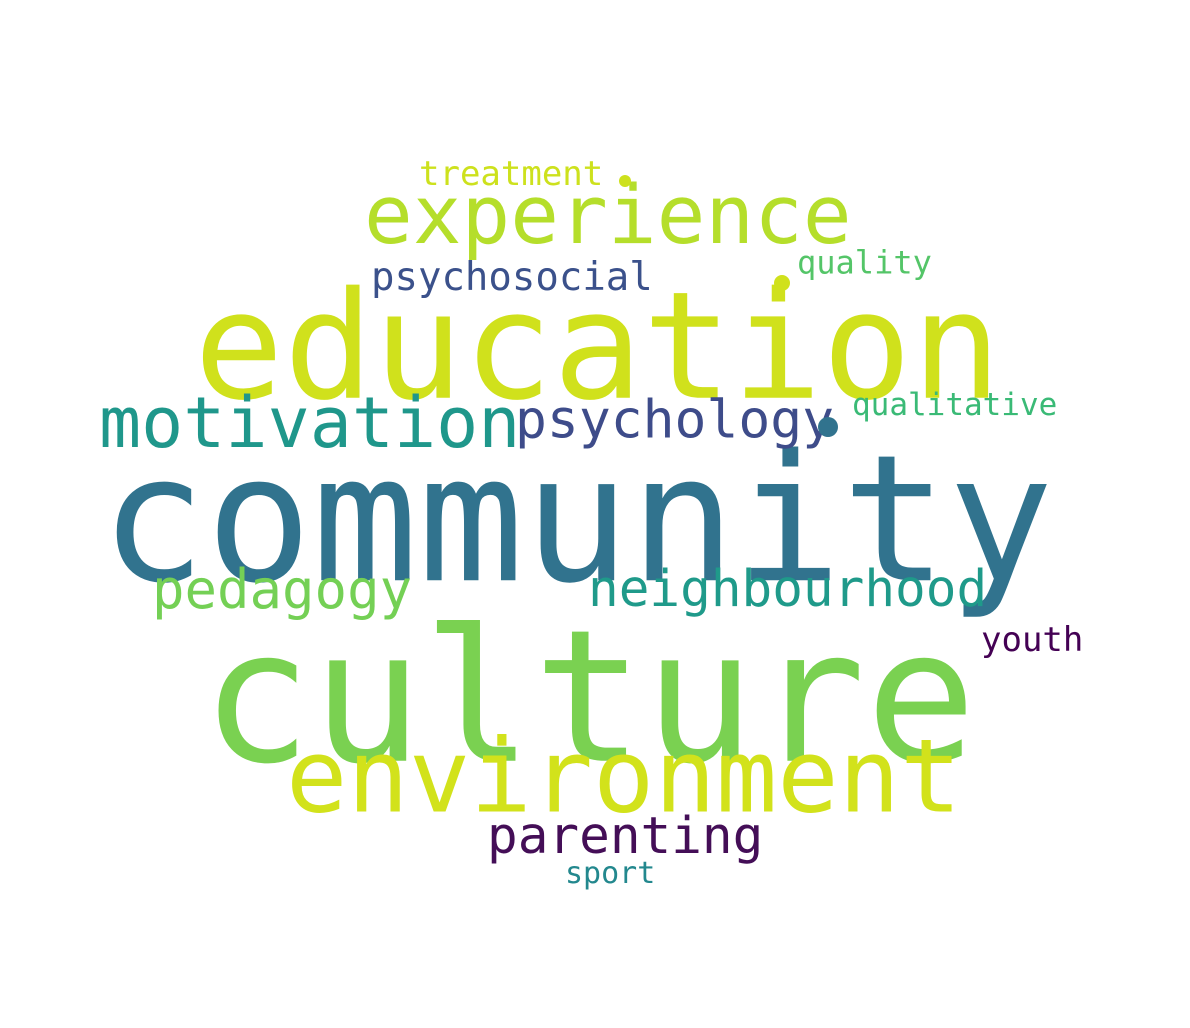 The height and width of the screenshot is (1028, 1190). What do you see at coordinates (610, 873) in the screenshot?
I see `word-sport: sport` at bounding box center [610, 873].